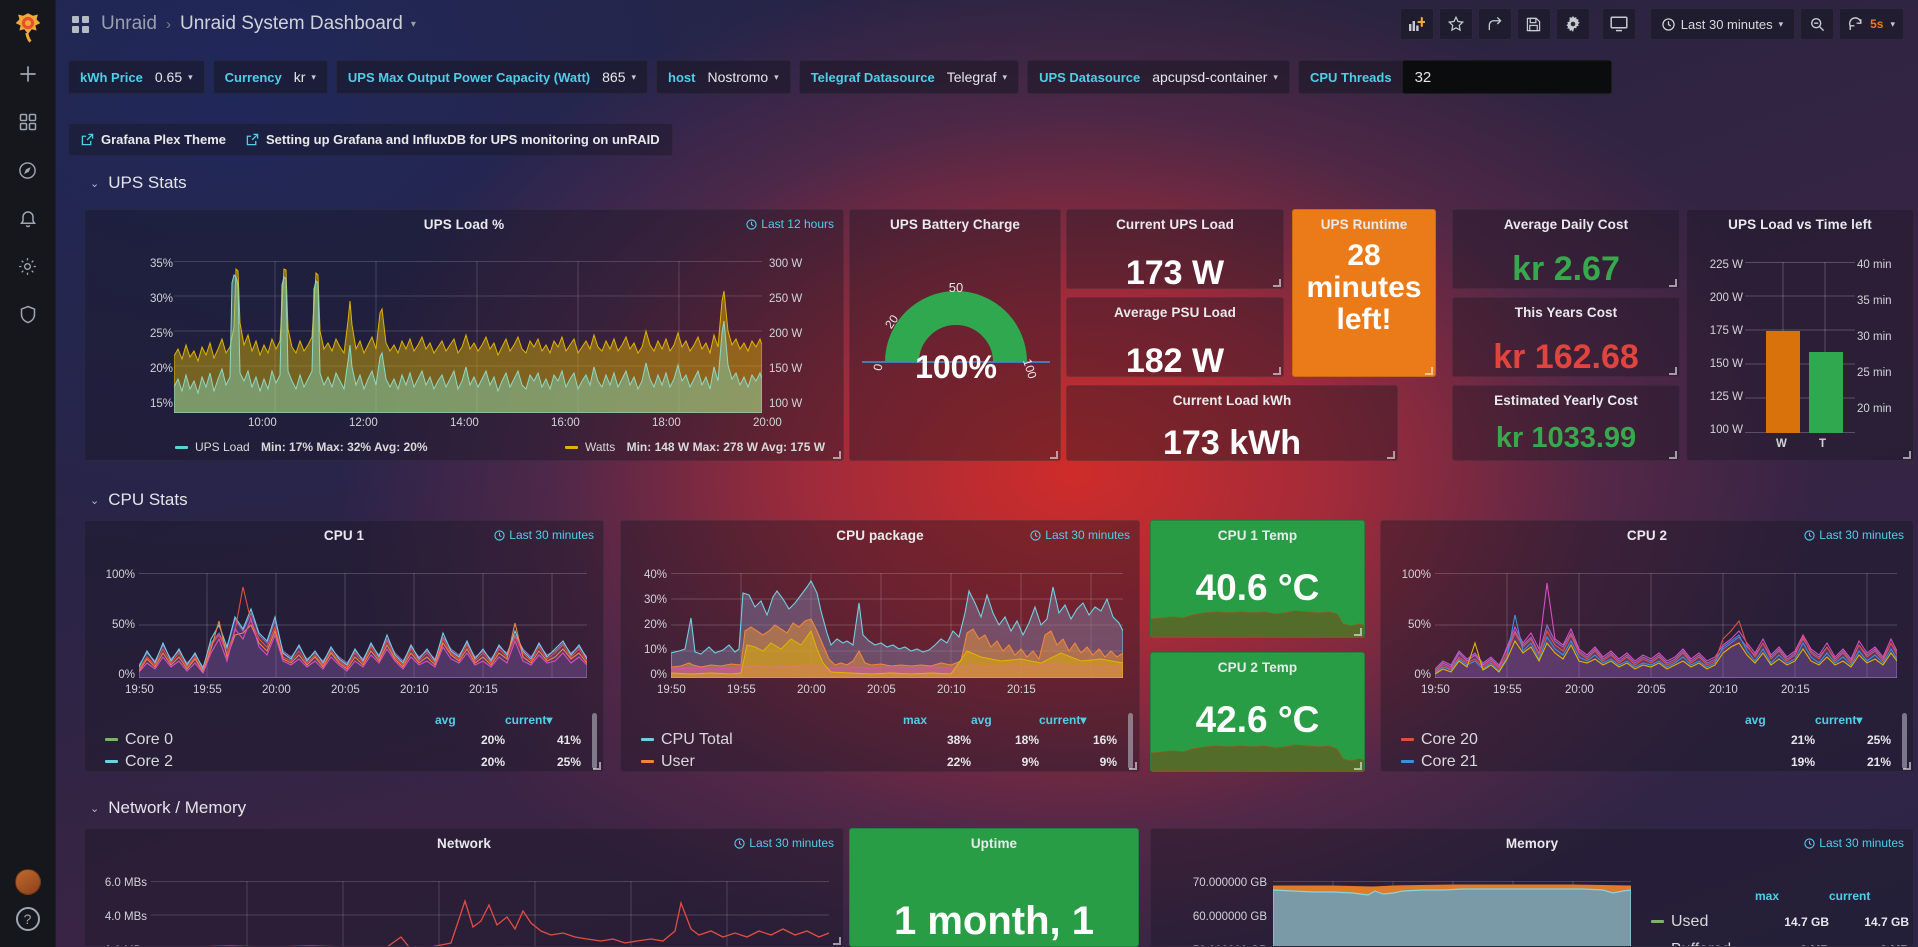  I want to click on chevron-down-icon: ▾, so click(413, 24).